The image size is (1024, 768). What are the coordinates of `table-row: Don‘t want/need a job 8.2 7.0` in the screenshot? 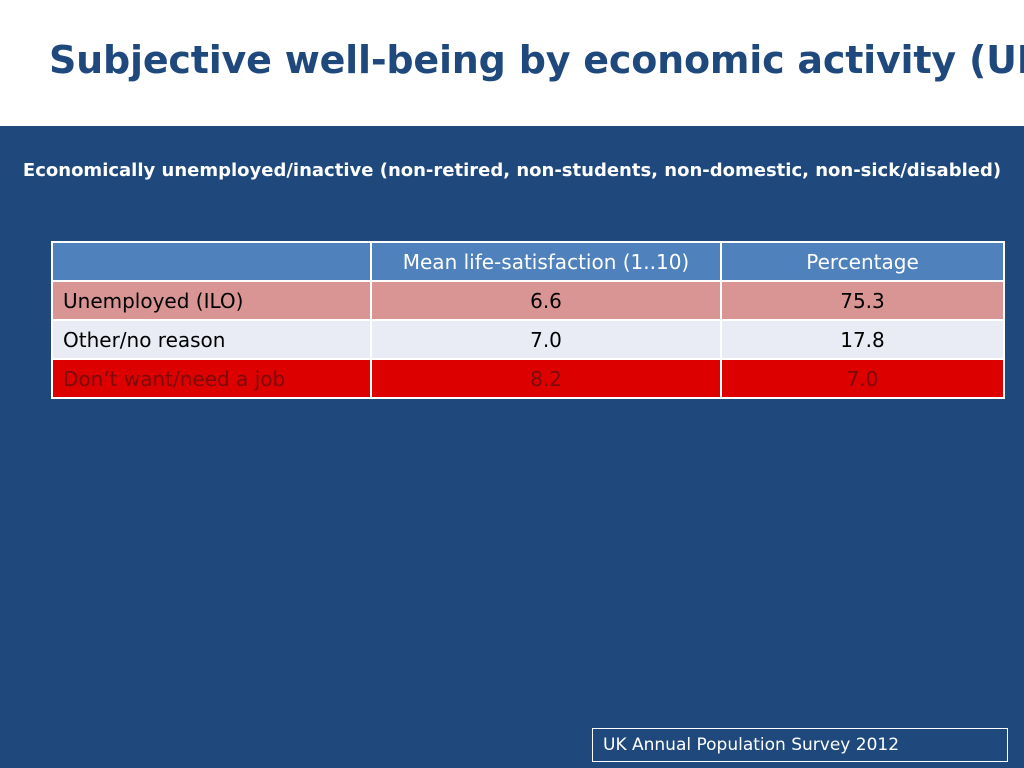 It's located at (528, 378).